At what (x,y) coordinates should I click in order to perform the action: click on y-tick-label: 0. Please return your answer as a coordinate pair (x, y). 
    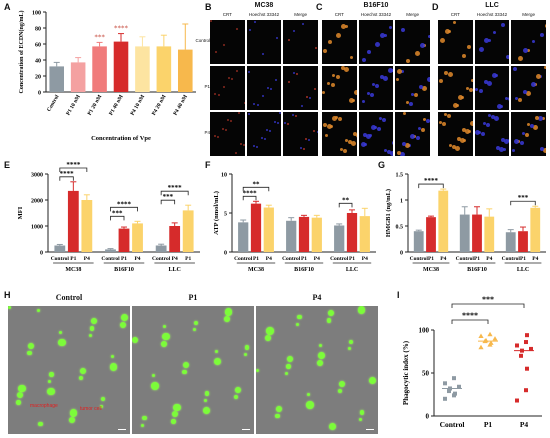
    Looking at the image, I should click on (225, 254).